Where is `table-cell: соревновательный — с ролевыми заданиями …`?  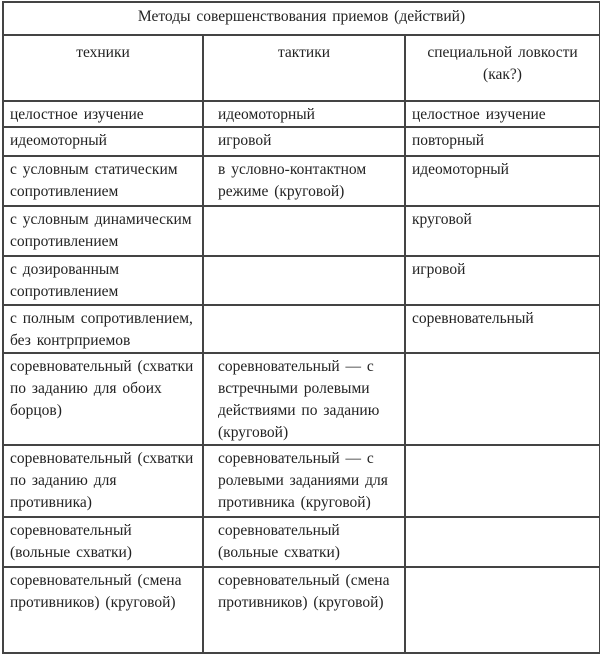 table-cell: соревновательный — с ролевыми заданиями … is located at coordinates (304, 481).